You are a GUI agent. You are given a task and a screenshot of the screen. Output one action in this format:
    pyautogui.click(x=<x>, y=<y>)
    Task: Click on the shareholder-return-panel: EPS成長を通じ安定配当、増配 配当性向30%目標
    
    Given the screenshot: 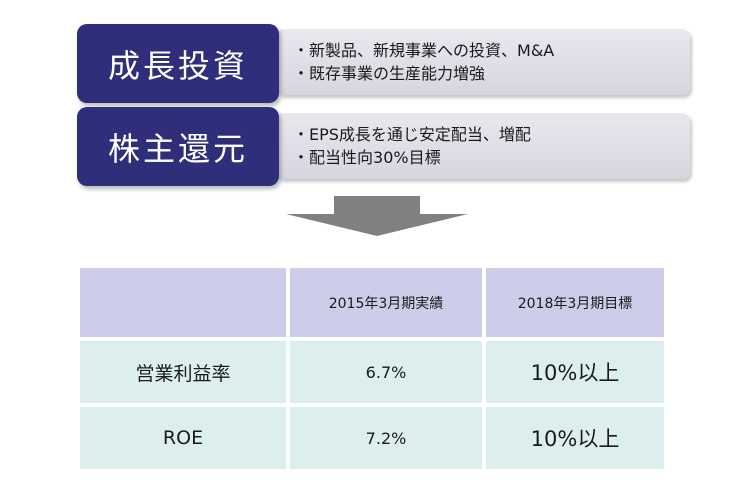 What is the action you would take?
    pyautogui.click(x=483, y=146)
    